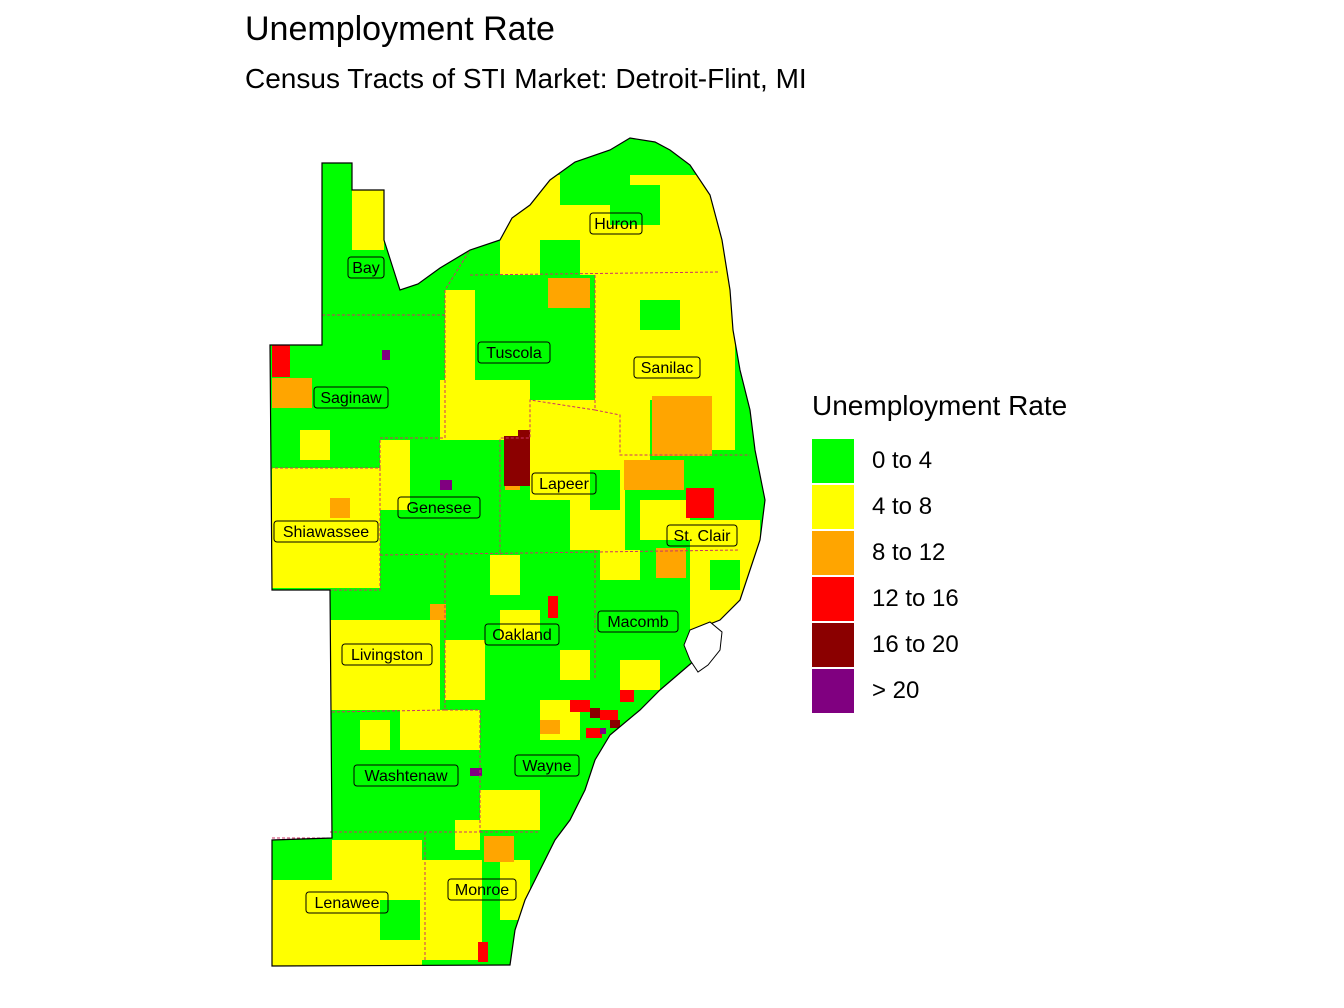 The image size is (1344, 1008). I want to click on svg-text: Sanilac, so click(667, 368).